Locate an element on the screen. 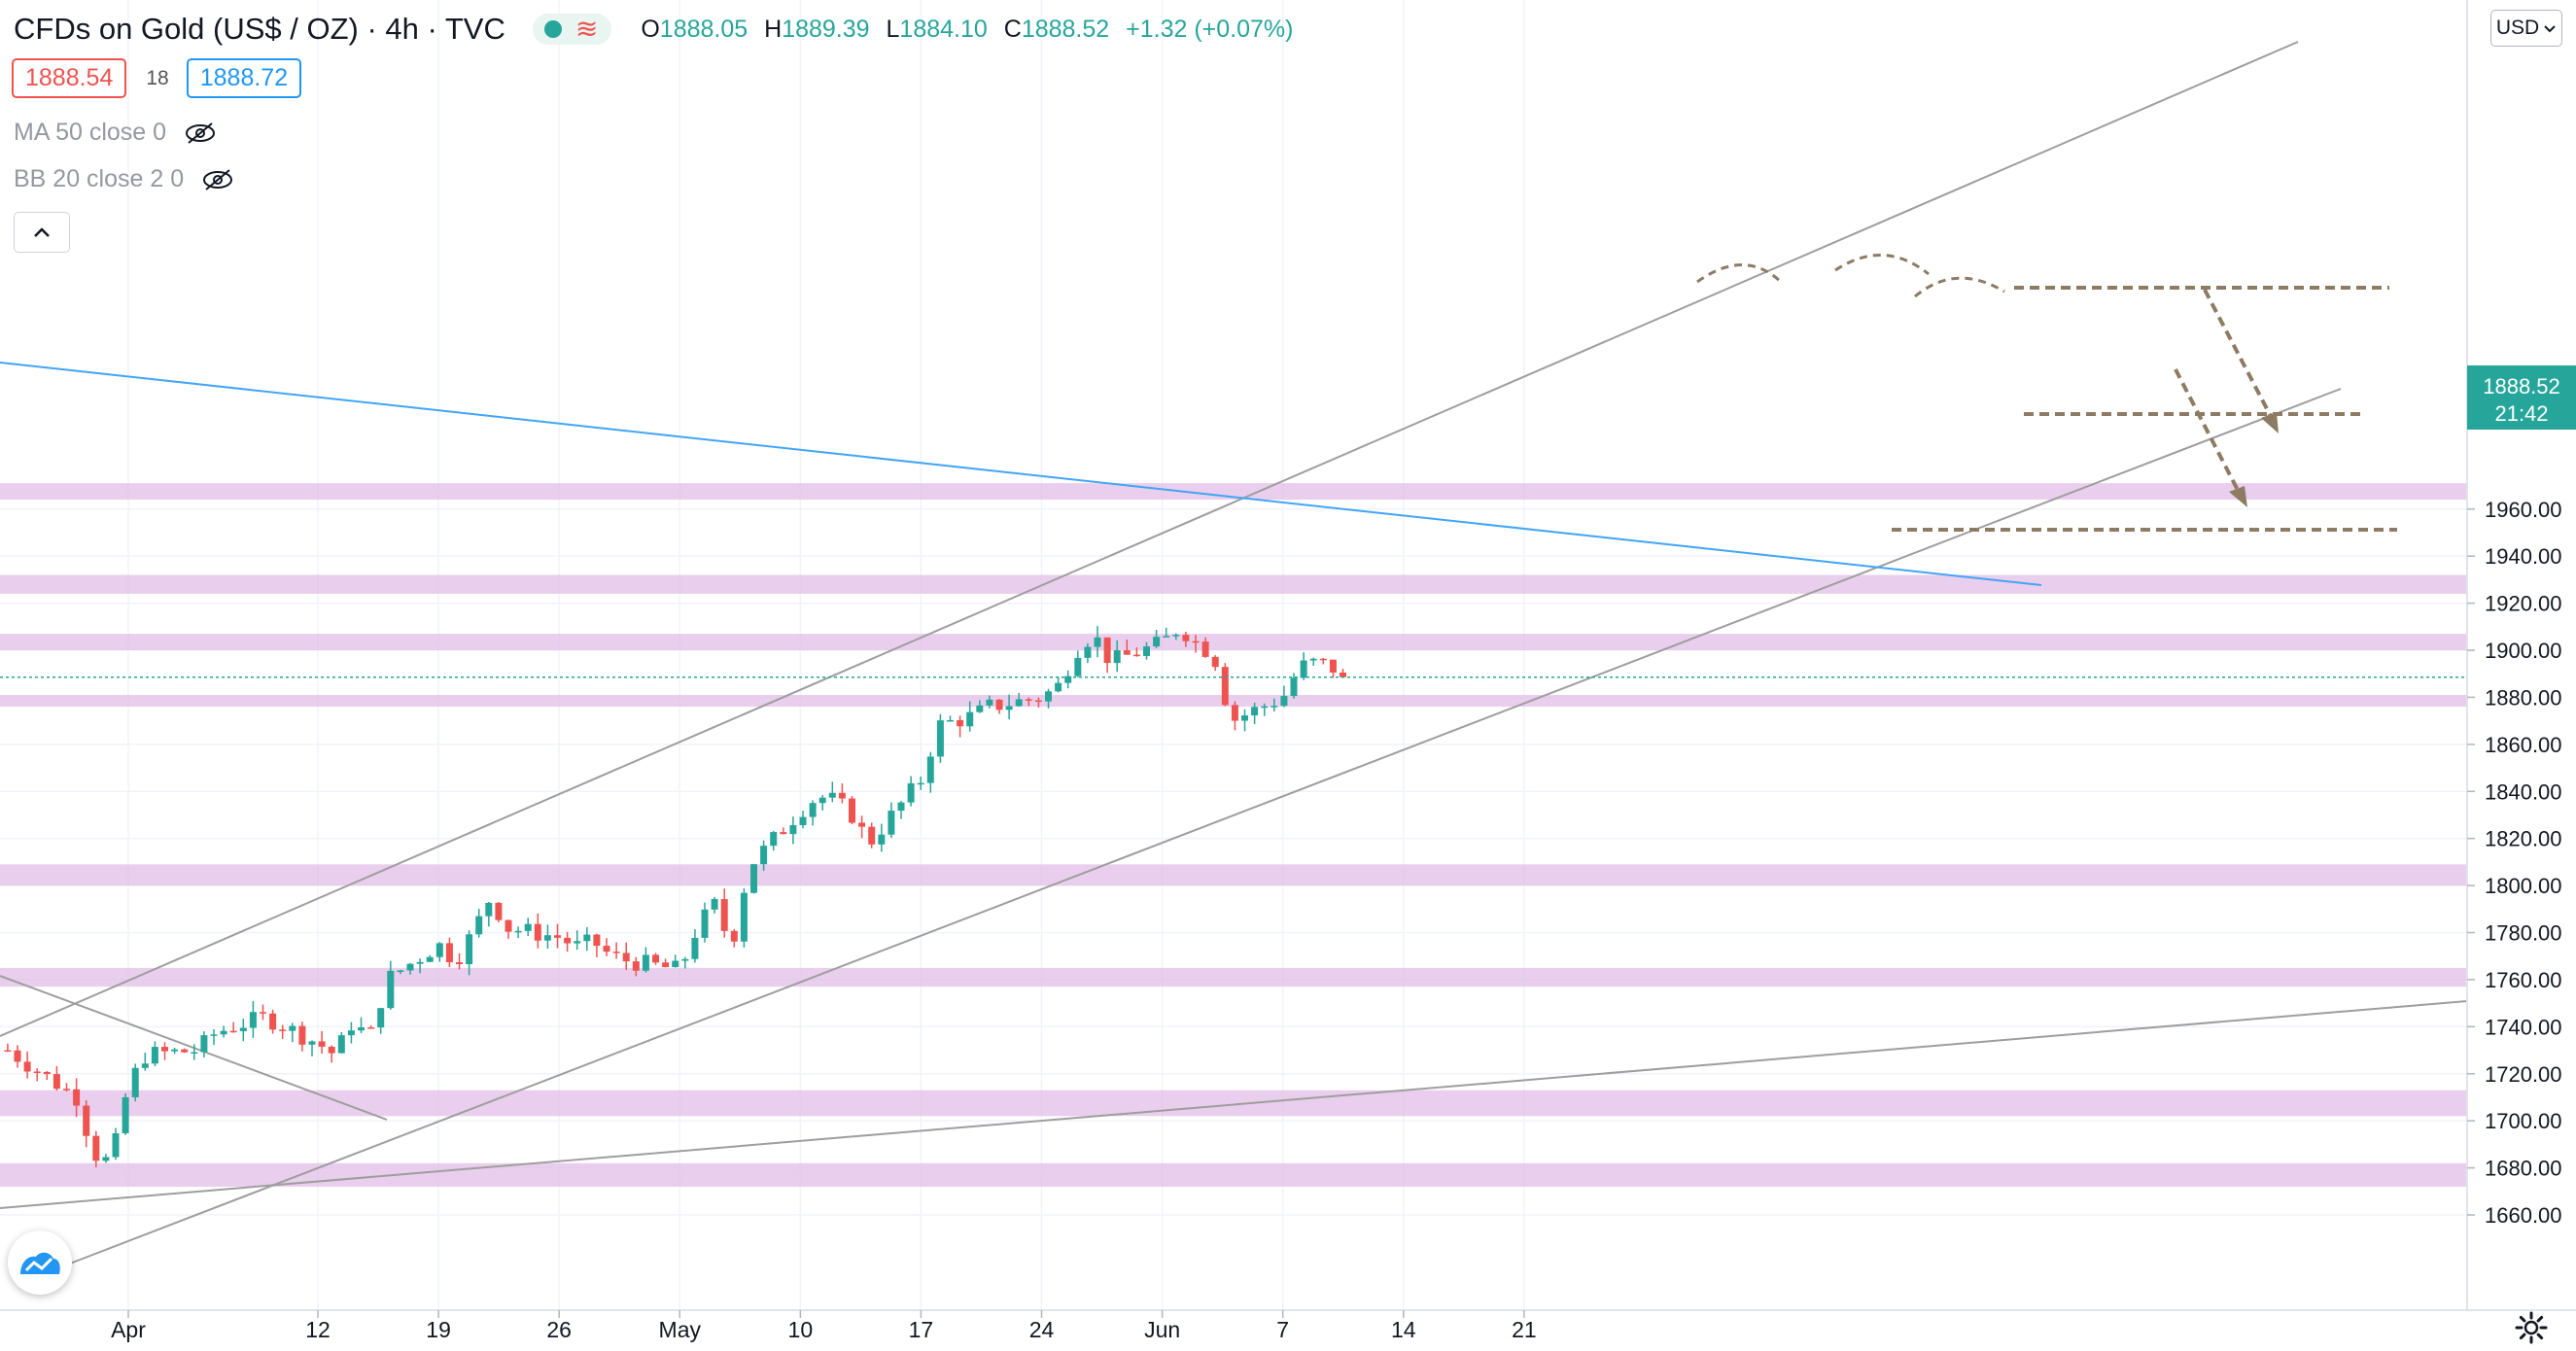  indicator-bb-label: BB 20 close 2 0 is located at coordinates (99, 178).